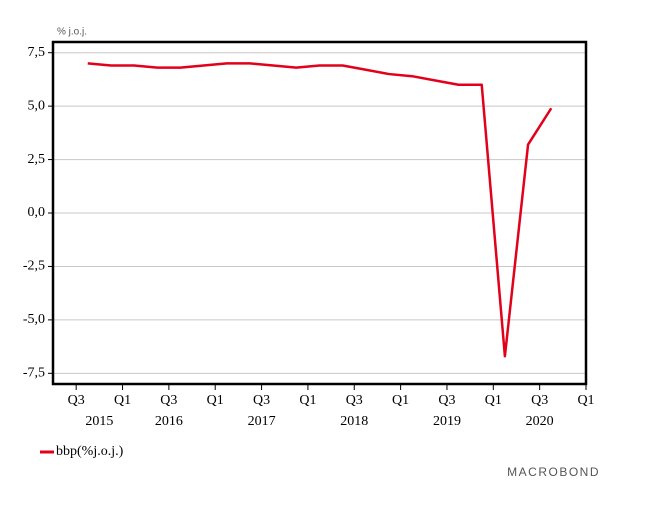 The height and width of the screenshot is (520, 652). What do you see at coordinates (354, 421) in the screenshot?
I see `x-year-label: 2018` at bounding box center [354, 421].